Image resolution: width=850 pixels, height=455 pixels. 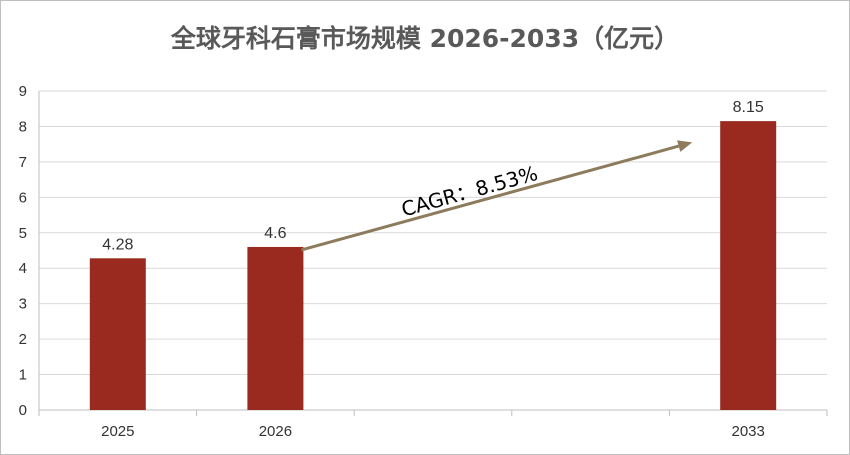 What do you see at coordinates (117, 244) in the screenshot?
I see `data-label: 4.28` at bounding box center [117, 244].